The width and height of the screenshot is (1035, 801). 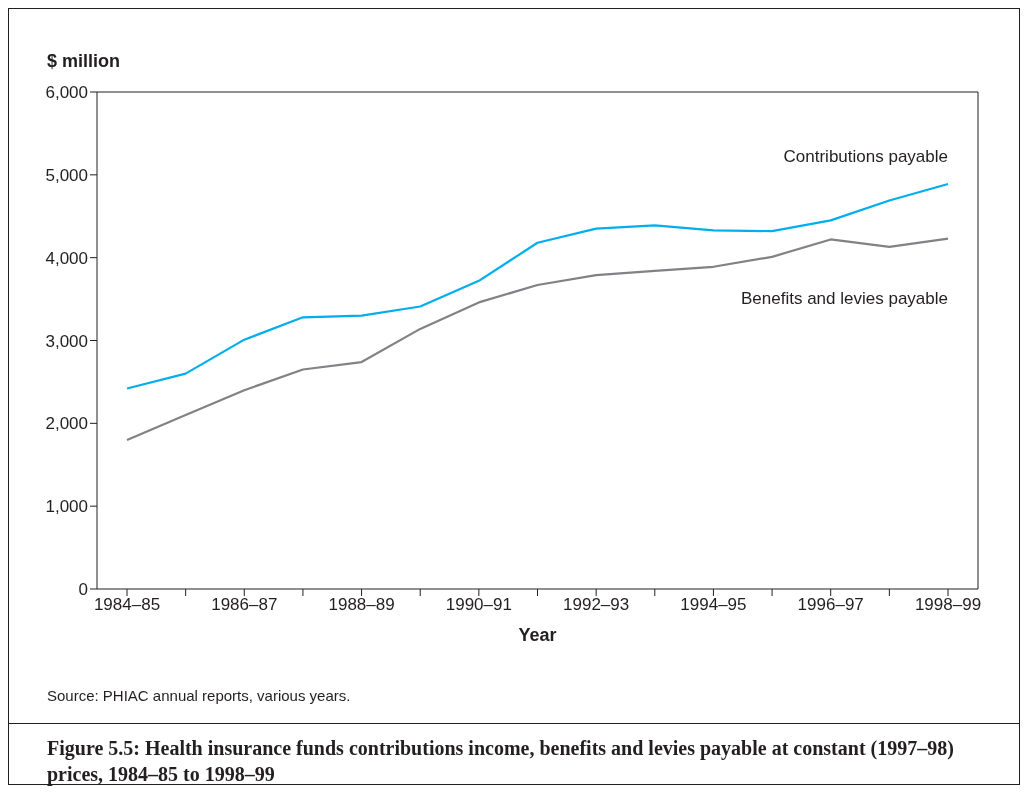 What do you see at coordinates (865, 156) in the screenshot?
I see `series-label: Contributions payable` at bounding box center [865, 156].